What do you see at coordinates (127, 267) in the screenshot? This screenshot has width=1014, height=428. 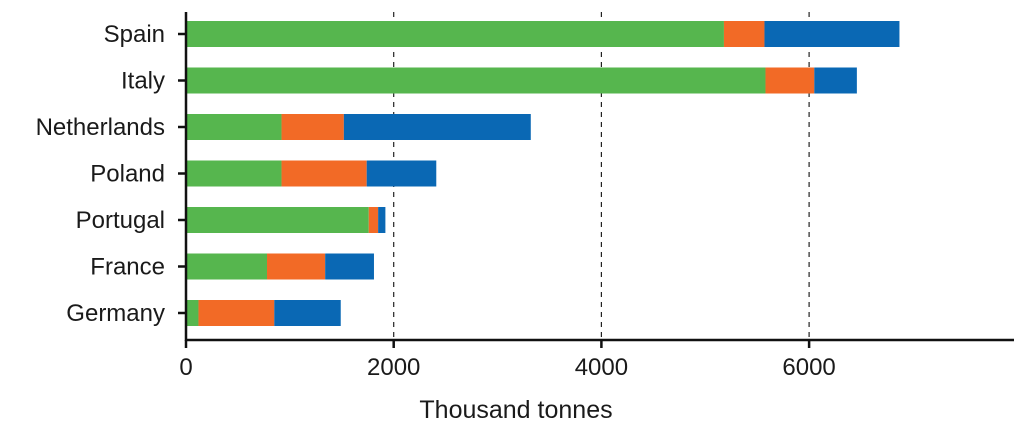 I see `y-tick-label-france: France` at bounding box center [127, 267].